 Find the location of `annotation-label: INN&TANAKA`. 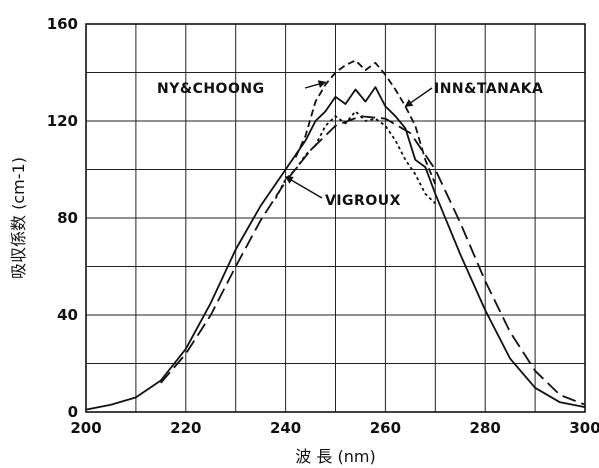

annotation-label: INN&TANAKA is located at coordinates (488, 89).